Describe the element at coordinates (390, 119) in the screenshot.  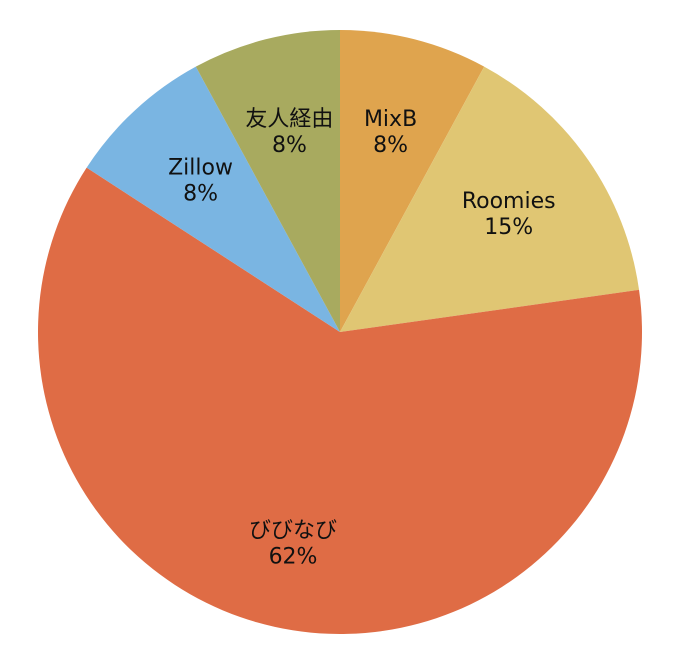
I see `slice-label: MixB` at that location.